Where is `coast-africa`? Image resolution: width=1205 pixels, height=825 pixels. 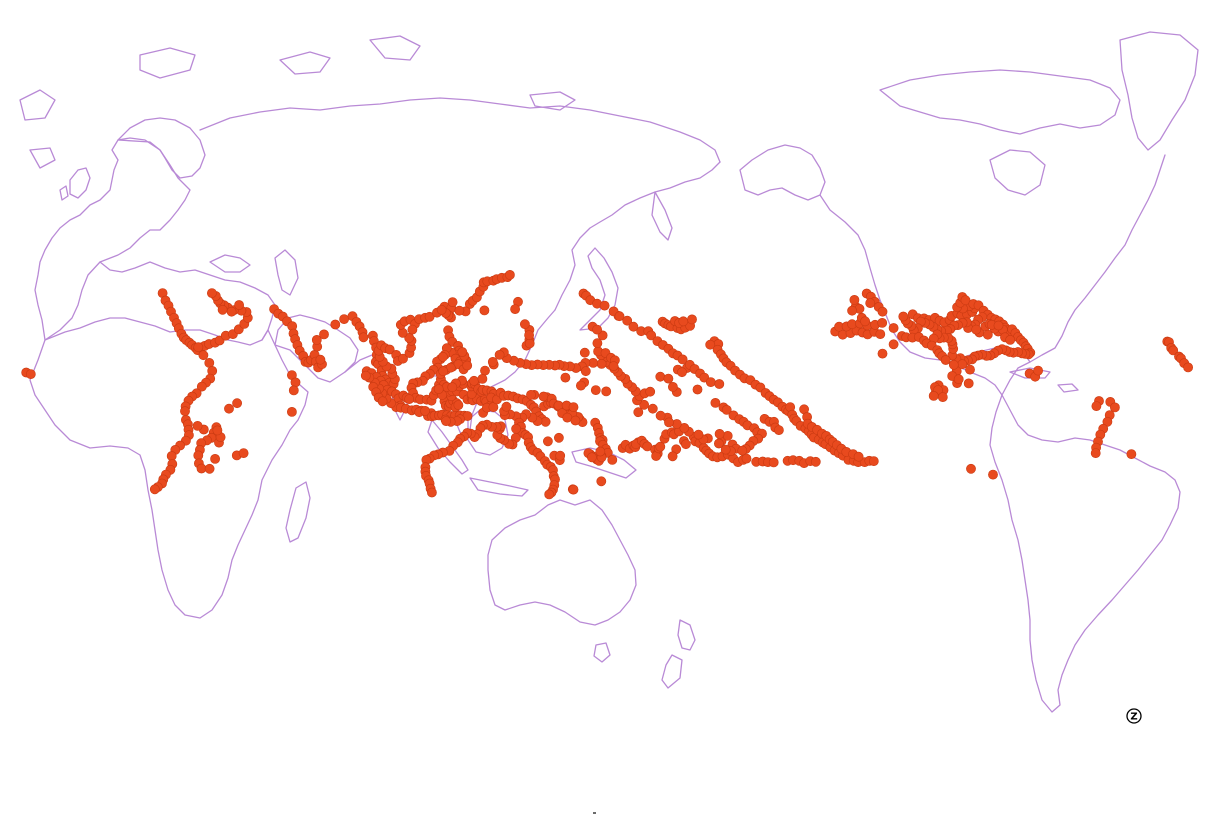 coast-africa is located at coordinates (169, 468).